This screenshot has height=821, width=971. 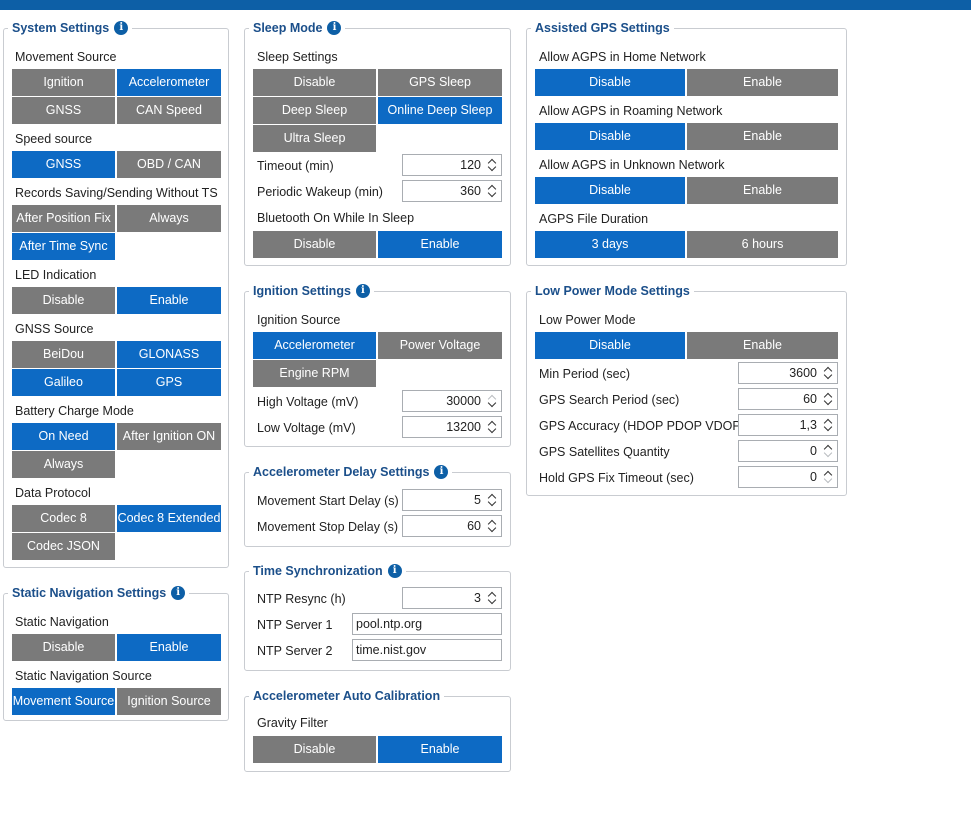 What do you see at coordinates (452, 191) in the screenshot?
I see `periodic-wakeup-input: 360` at bounding box center [452, 191].